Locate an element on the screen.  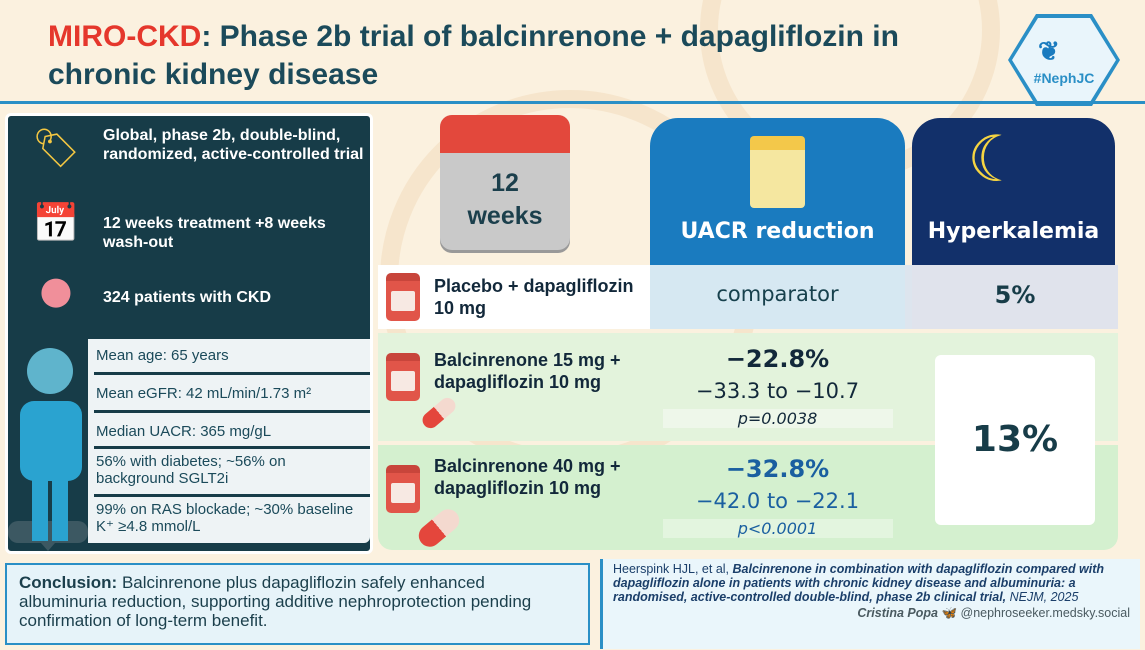
duration-number: 12 is located at coordinates (505, 183).